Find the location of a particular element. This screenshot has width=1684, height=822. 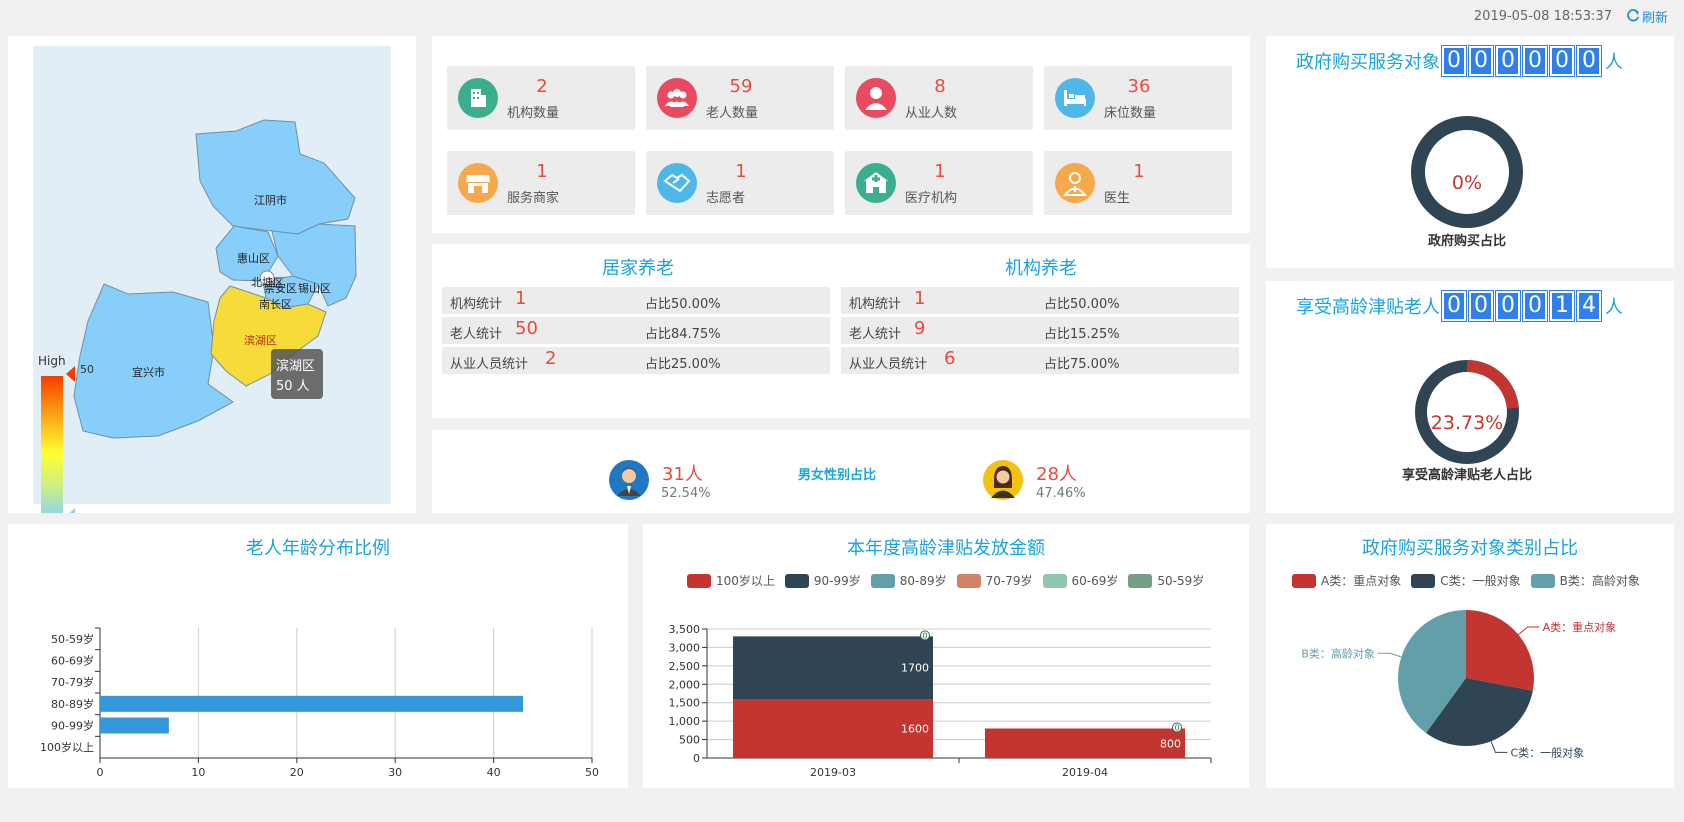

bed-icon is located at coordinates (1075, 98).